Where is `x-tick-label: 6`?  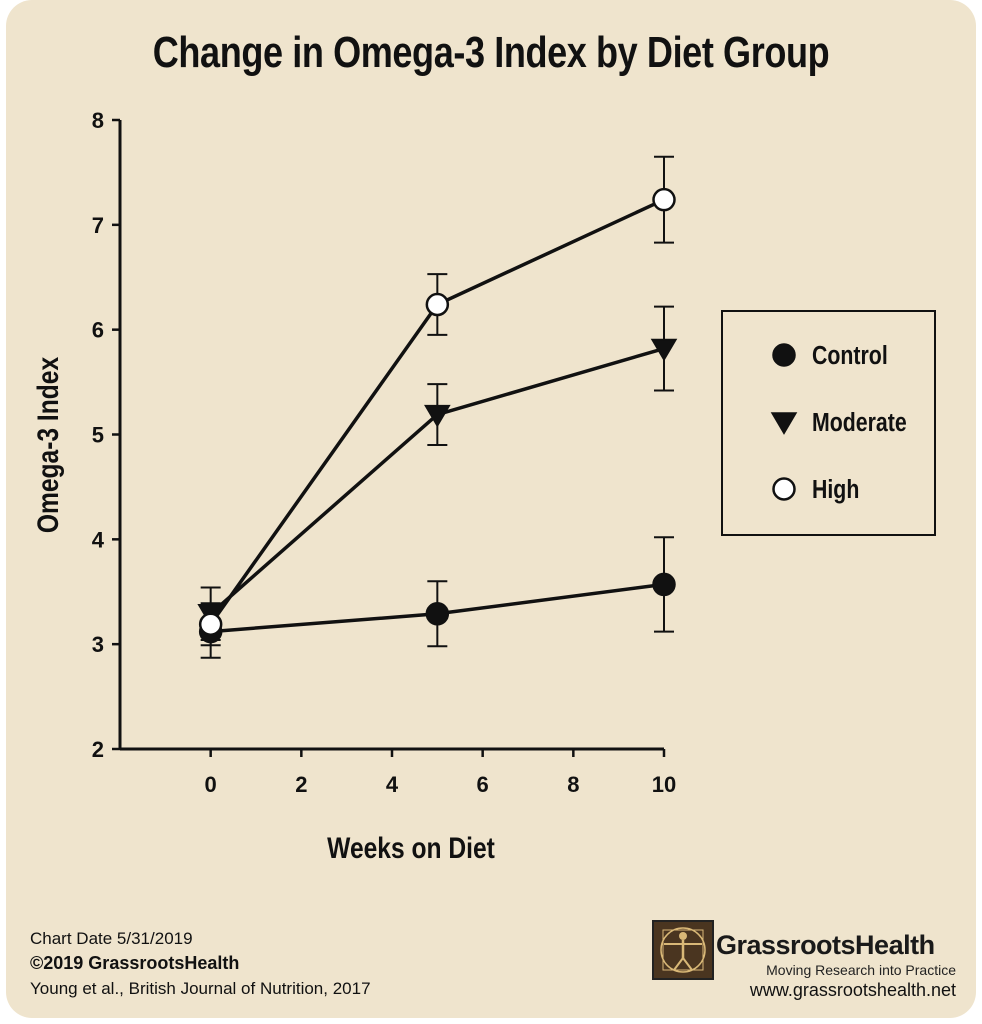
x-tick-label: 6 is located at coordinates (483, 784).